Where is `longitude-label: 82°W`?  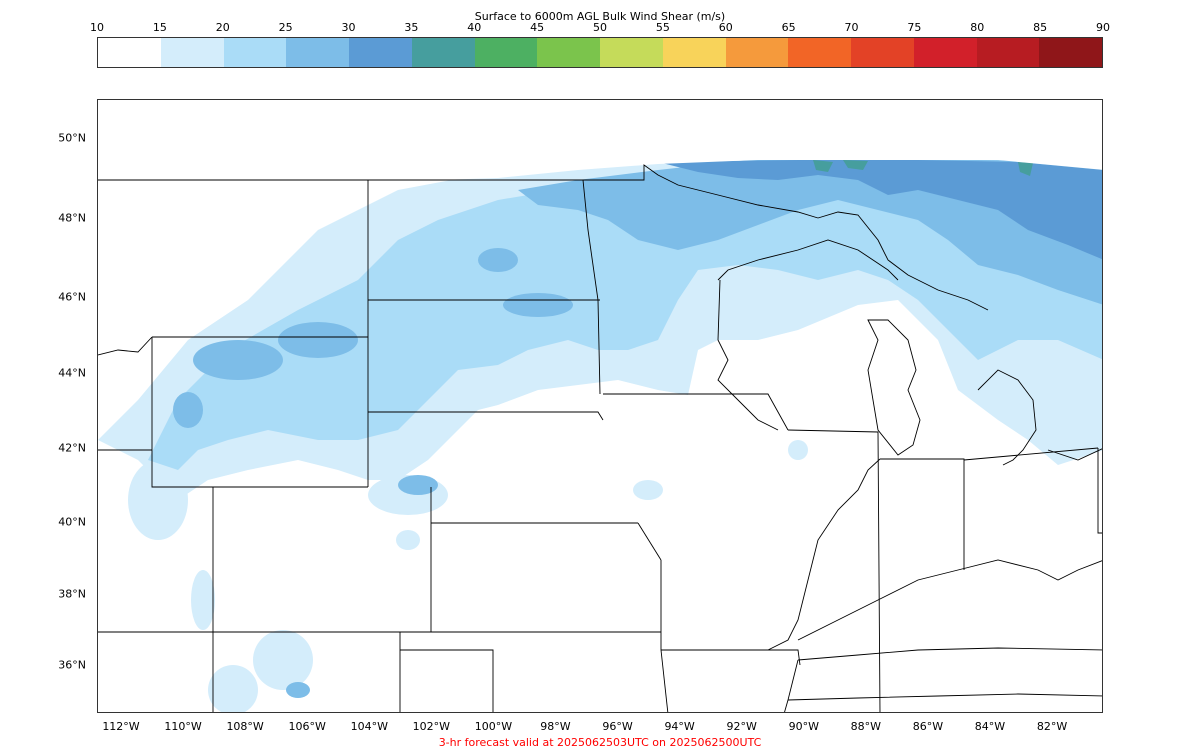
longitude-label: 82°W is located at coordinates (1052, 726).